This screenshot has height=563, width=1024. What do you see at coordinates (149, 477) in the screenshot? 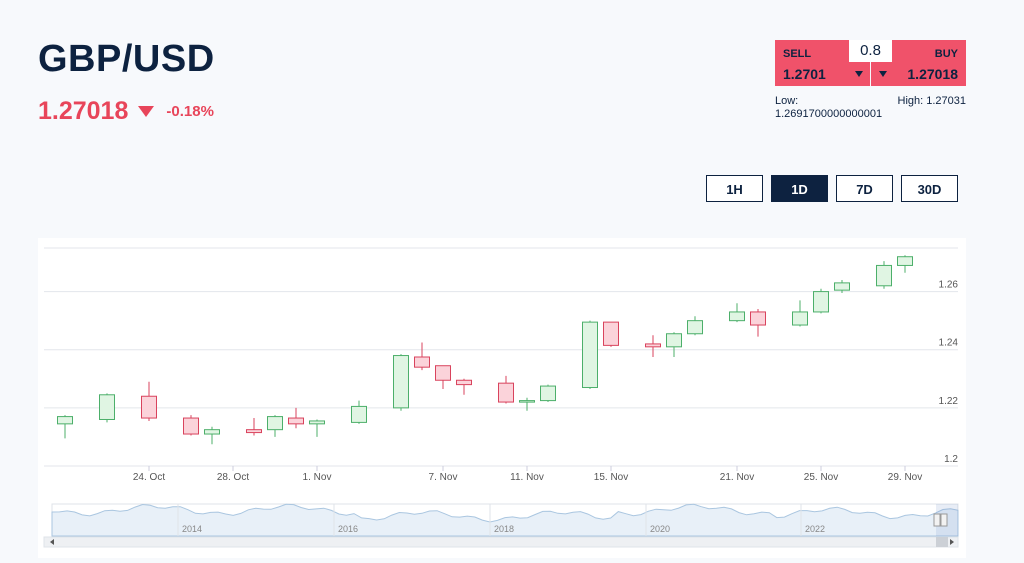
I see `x-tick-label: 24. Oct` at bounding box center [149, 477].